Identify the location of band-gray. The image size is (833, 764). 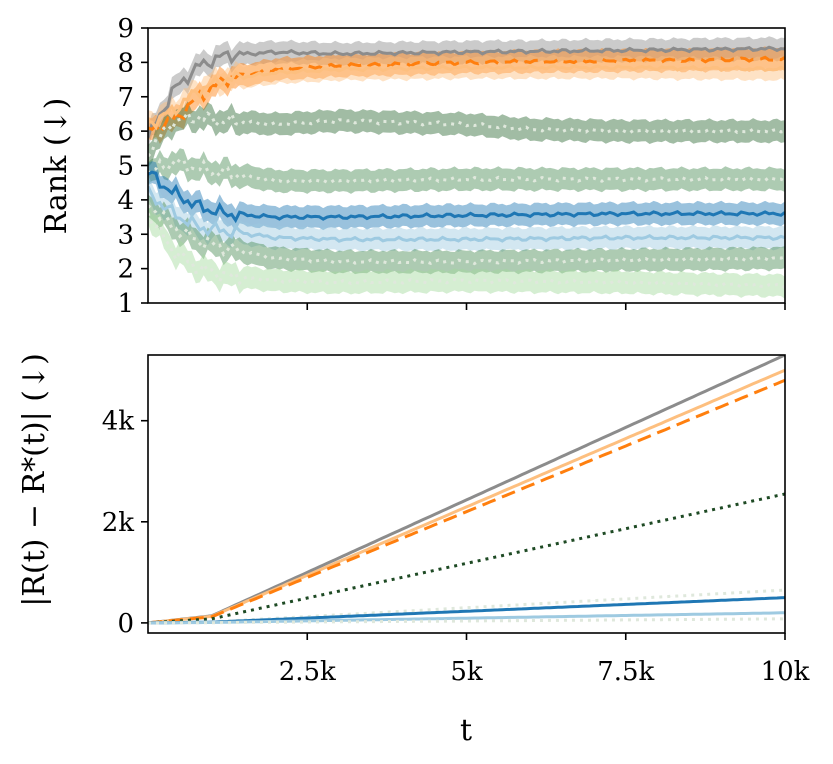
(466, 93).